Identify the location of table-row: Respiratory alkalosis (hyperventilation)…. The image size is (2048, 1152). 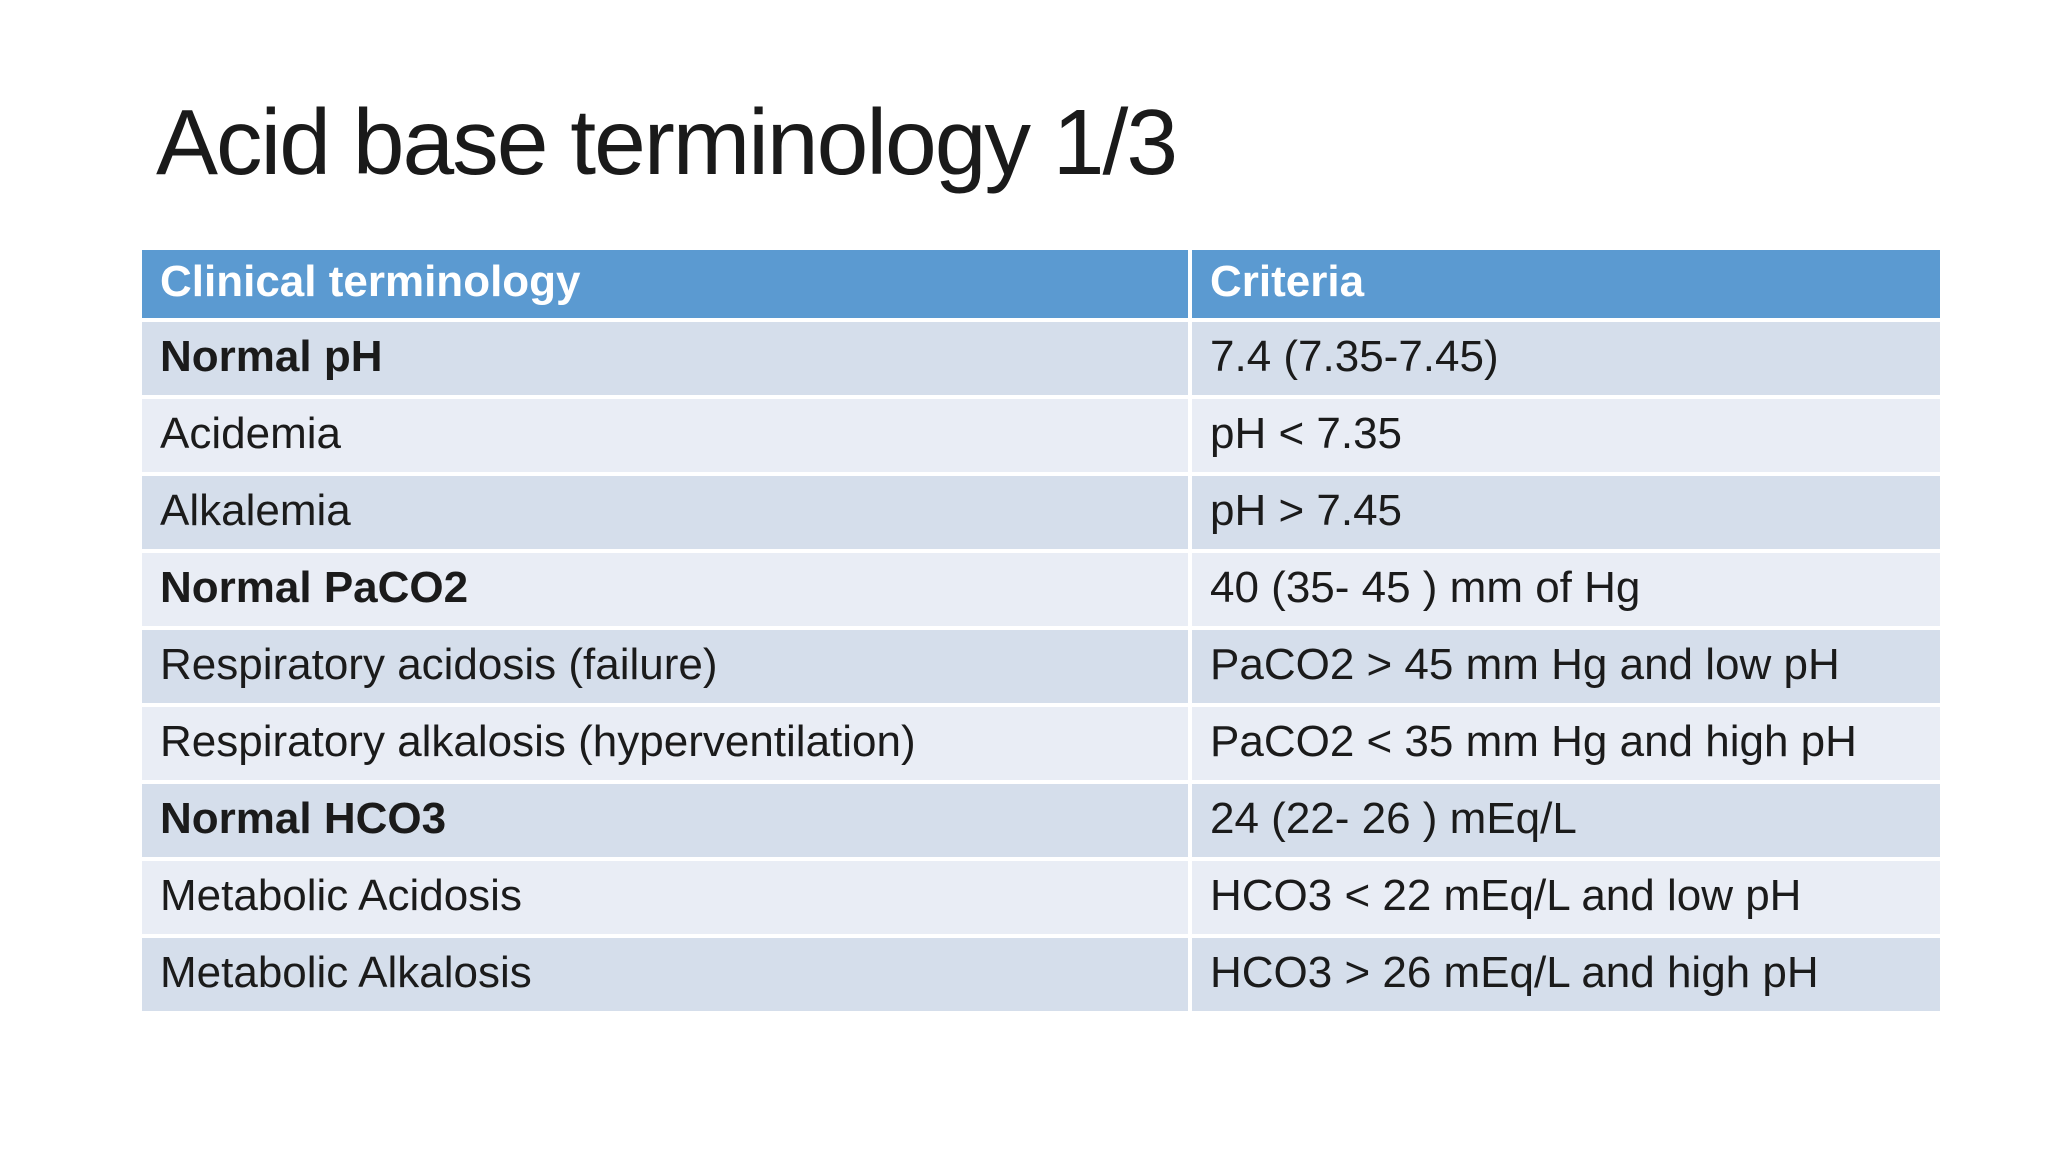
(1041, 745).